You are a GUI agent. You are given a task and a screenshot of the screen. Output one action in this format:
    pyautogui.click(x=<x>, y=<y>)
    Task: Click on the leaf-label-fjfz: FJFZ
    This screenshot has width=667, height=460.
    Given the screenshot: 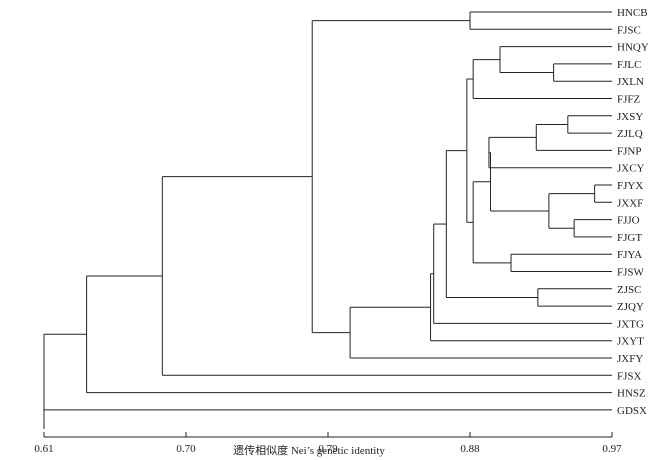 What is the action you would take?
    pyautogui.click(x=629, y=100)
    